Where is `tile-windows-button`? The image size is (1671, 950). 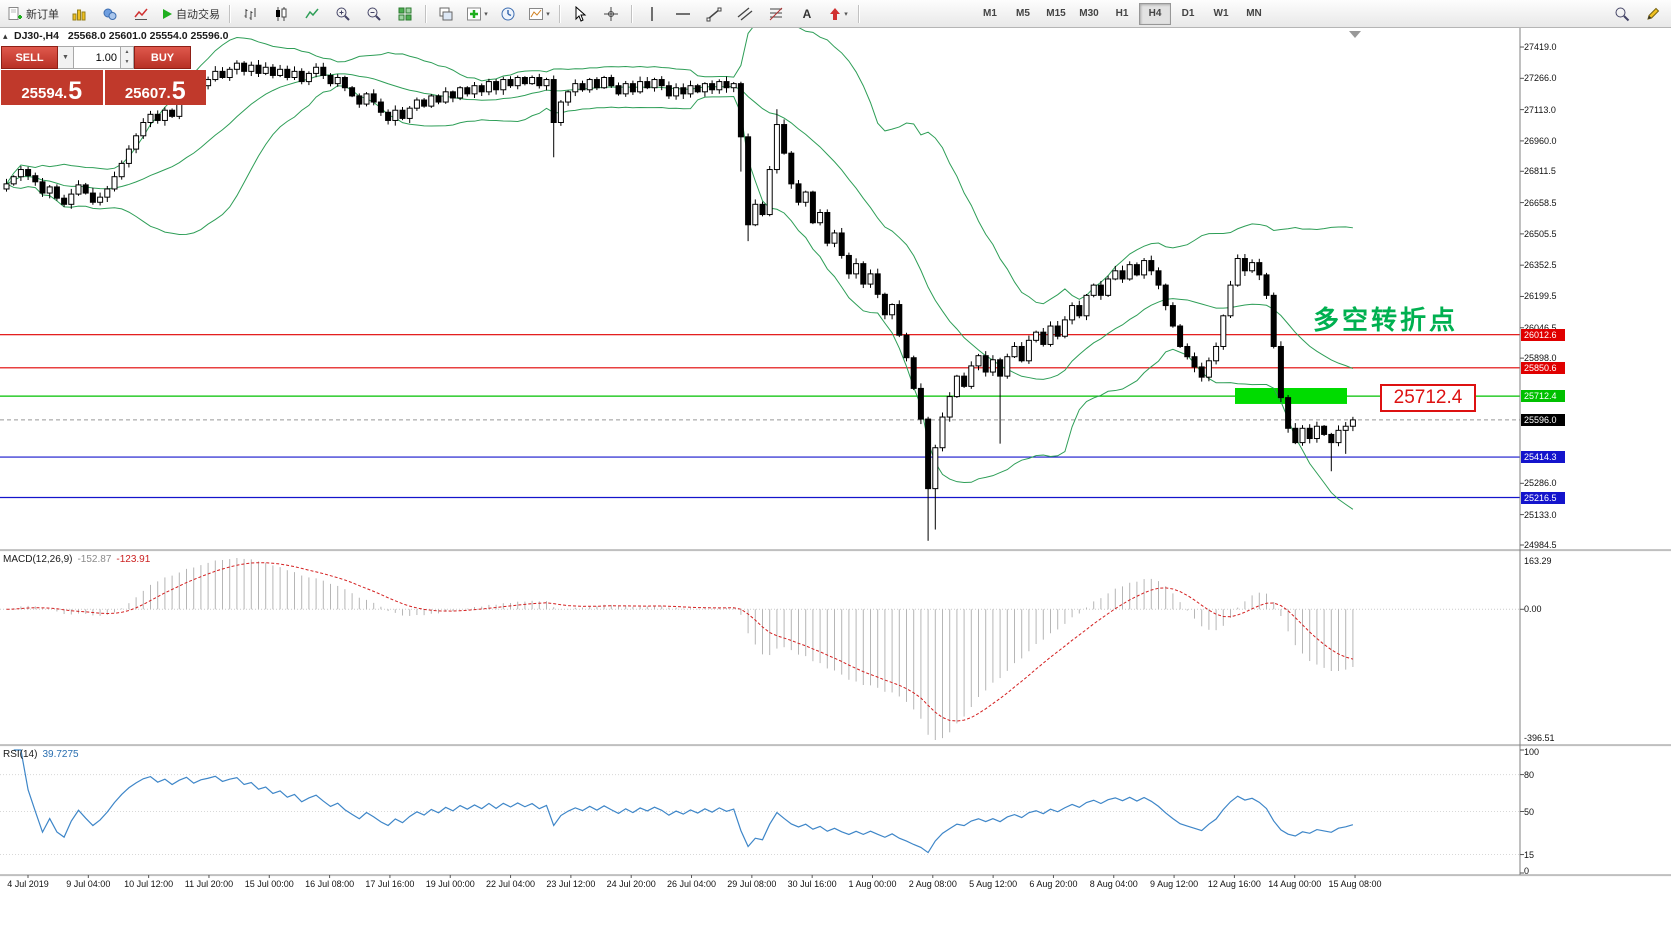 tile-windows-button is located at coordinates (405, 14).